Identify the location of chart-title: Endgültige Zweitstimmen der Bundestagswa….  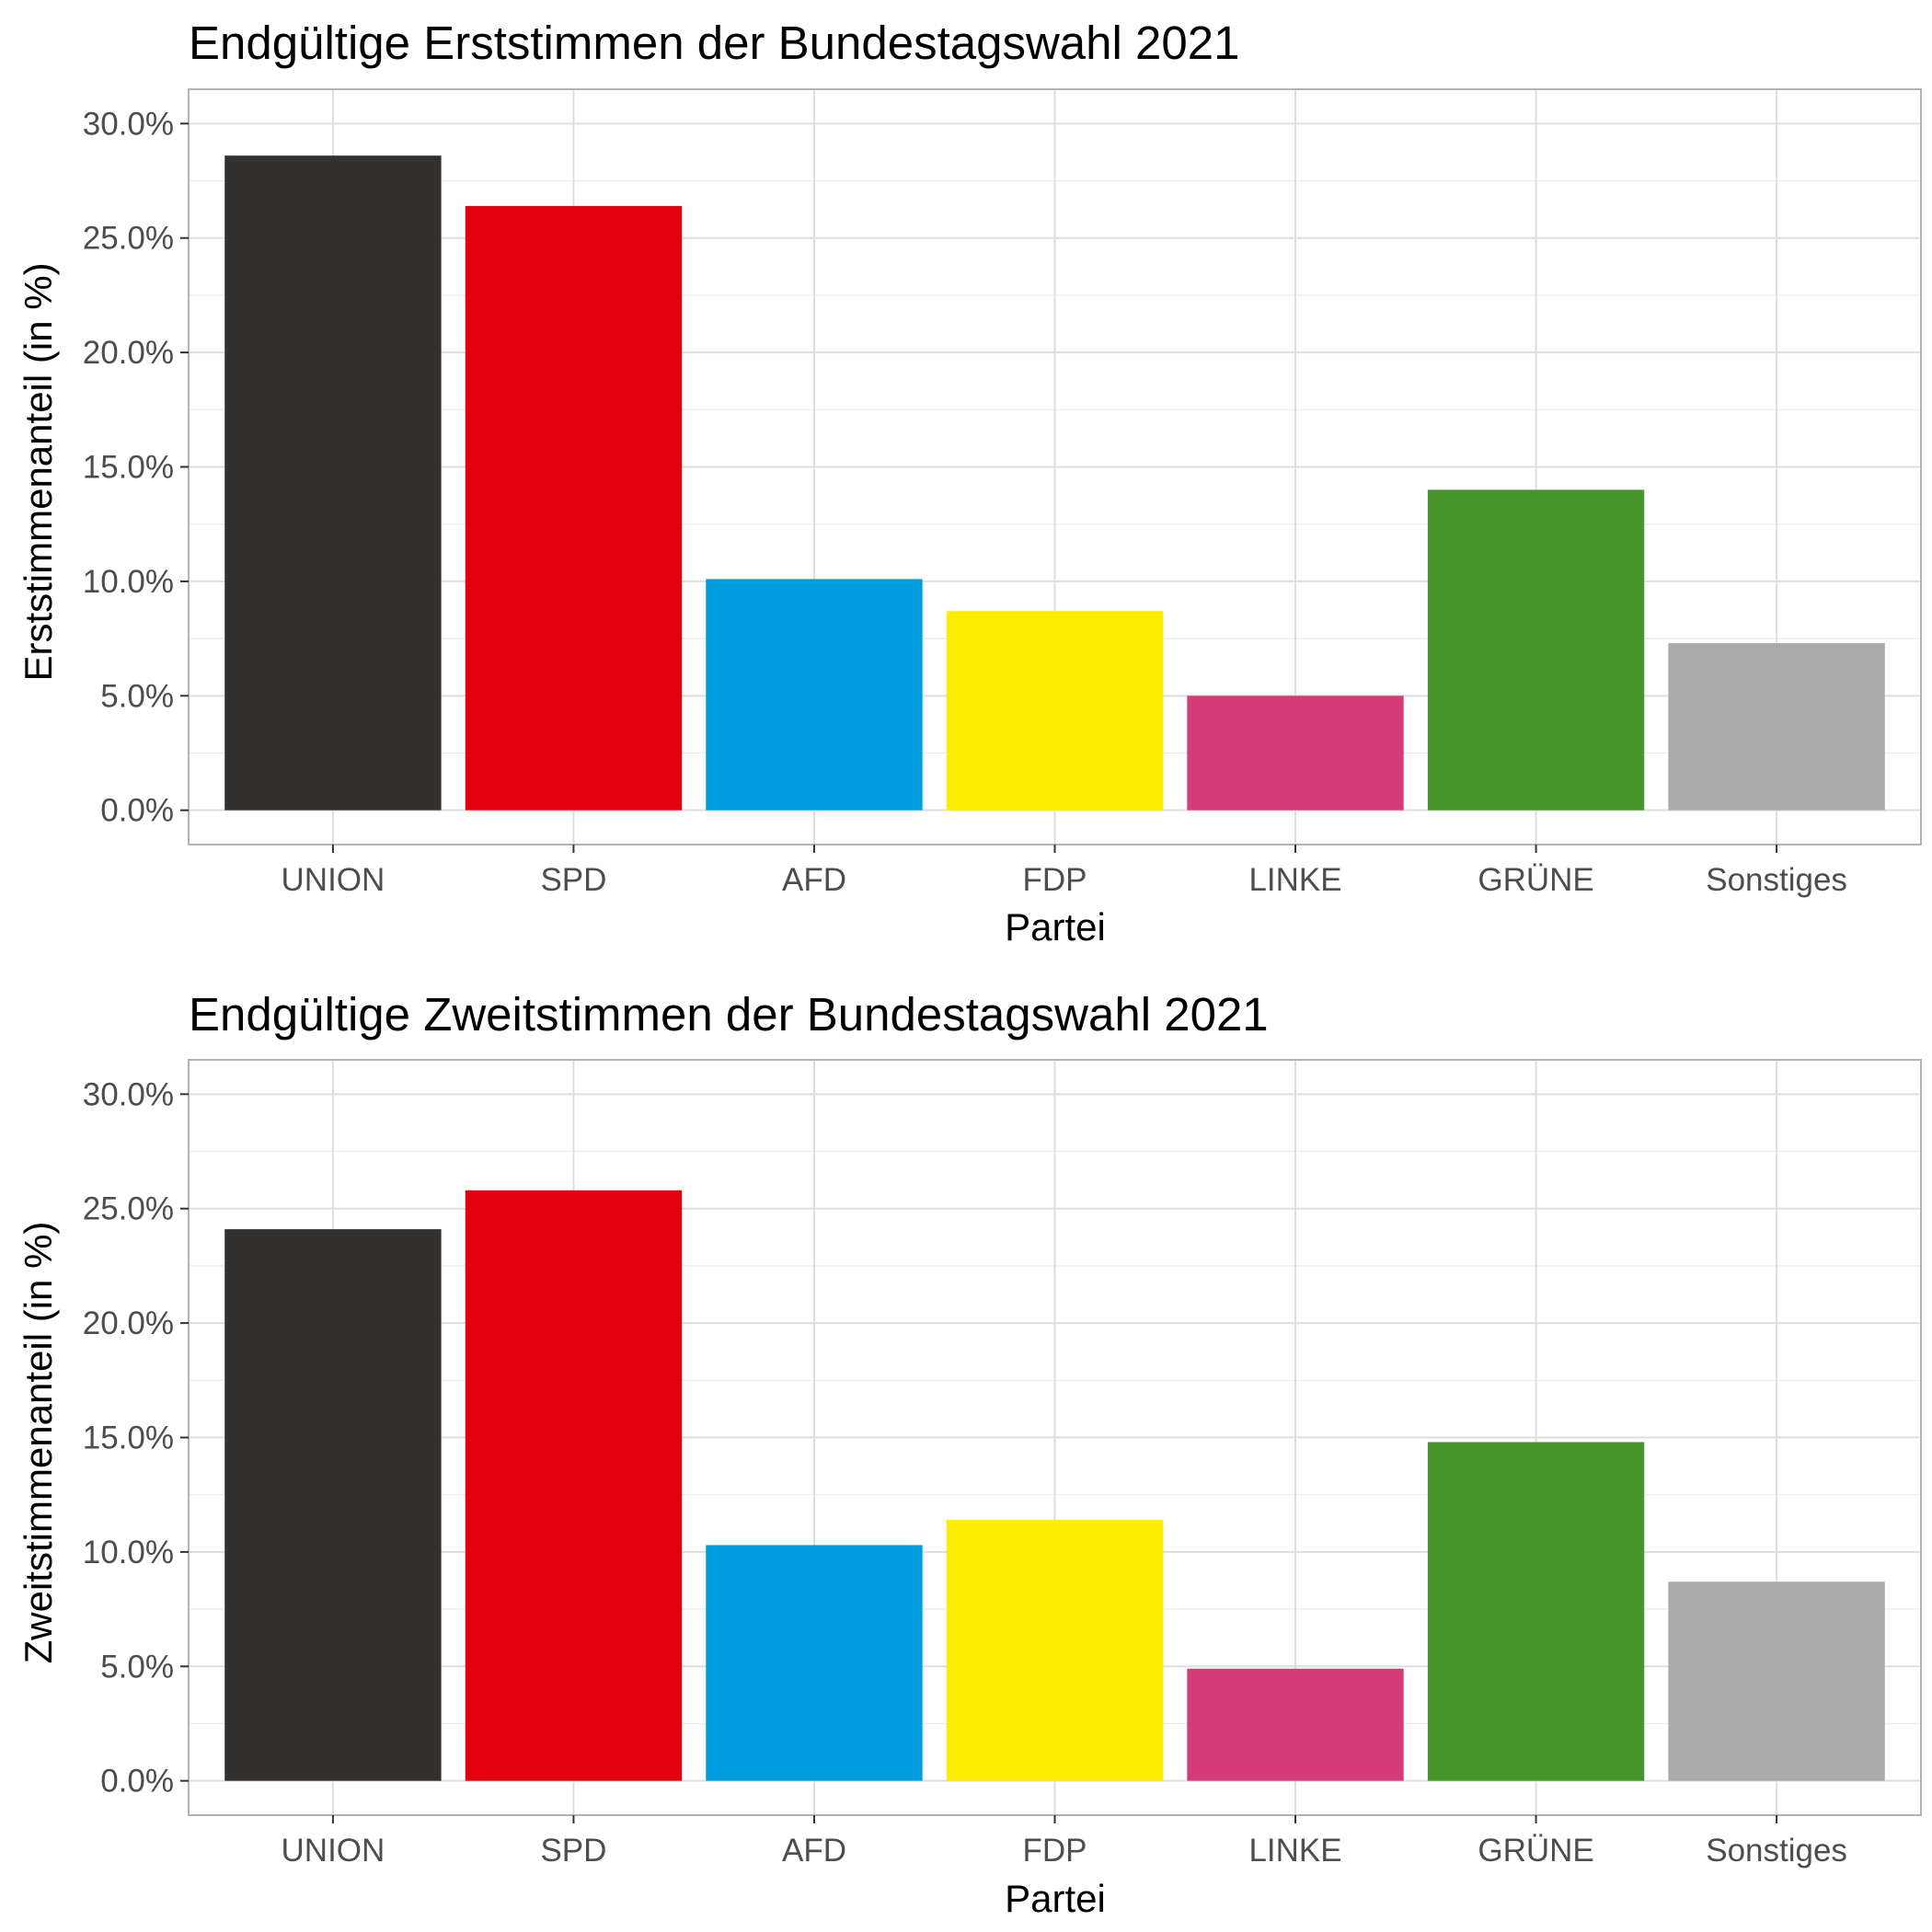
(729, 1014).